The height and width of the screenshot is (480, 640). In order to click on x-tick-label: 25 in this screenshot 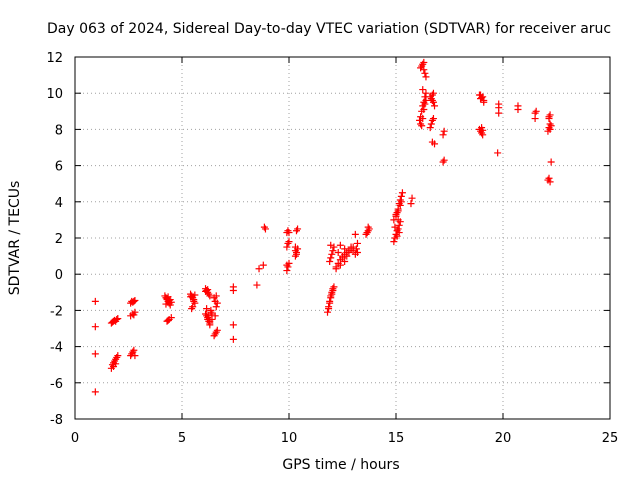, I will do `click(610, 438)`.